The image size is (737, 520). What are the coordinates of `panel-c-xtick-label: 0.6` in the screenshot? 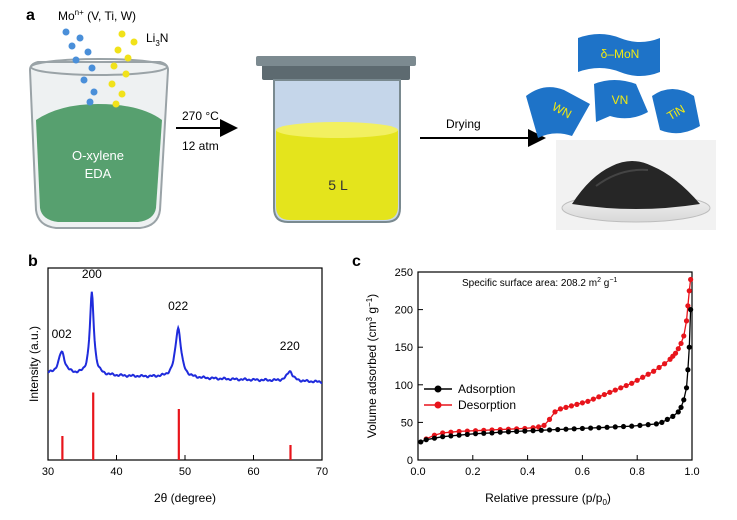 It's located at (582, 472).